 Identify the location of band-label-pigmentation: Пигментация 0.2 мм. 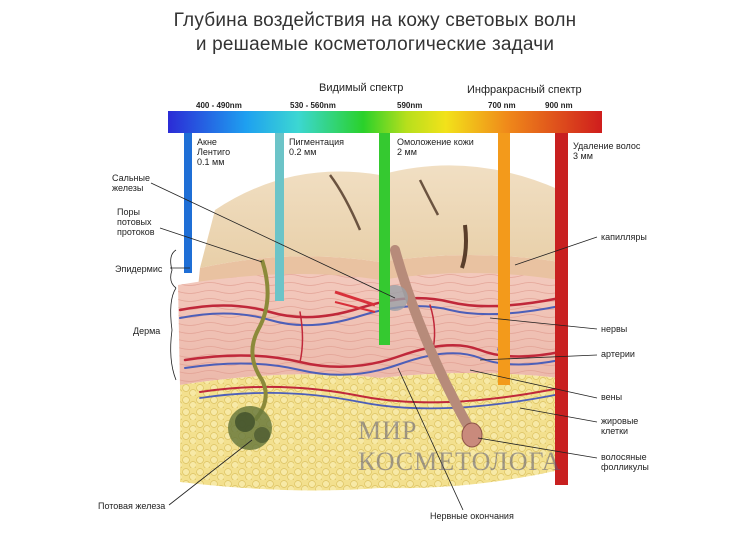
(316, 147).